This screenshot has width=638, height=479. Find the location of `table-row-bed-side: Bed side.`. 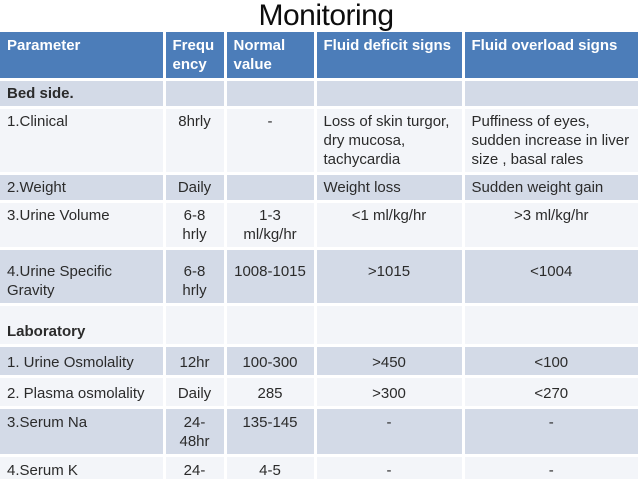

table-row-bed-side: Bed side. is located at coordinates (319, 93).